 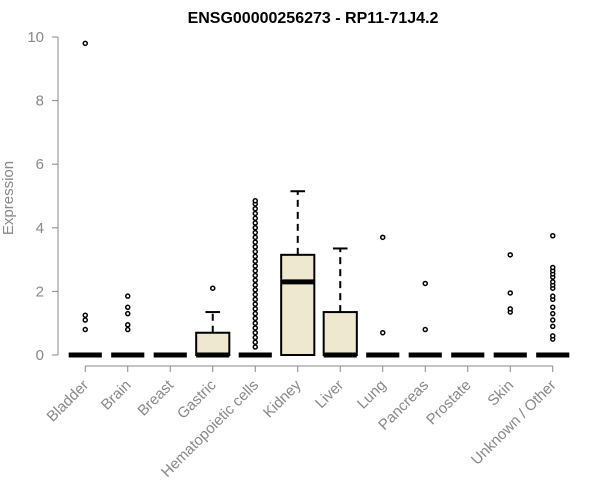 I want to click on y-tick-label: 0, so click(x=40, y=355).